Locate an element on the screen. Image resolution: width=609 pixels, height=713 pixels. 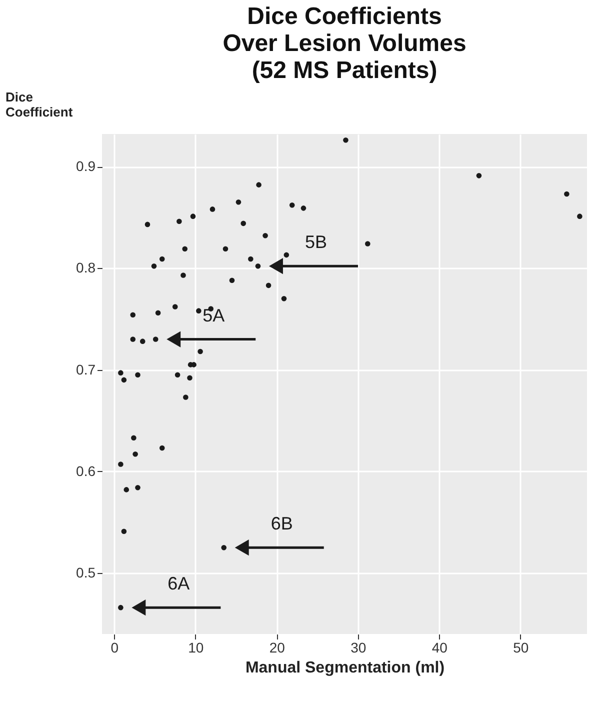
y-tick-label: 0.9 is located at coordinates (86, 166).